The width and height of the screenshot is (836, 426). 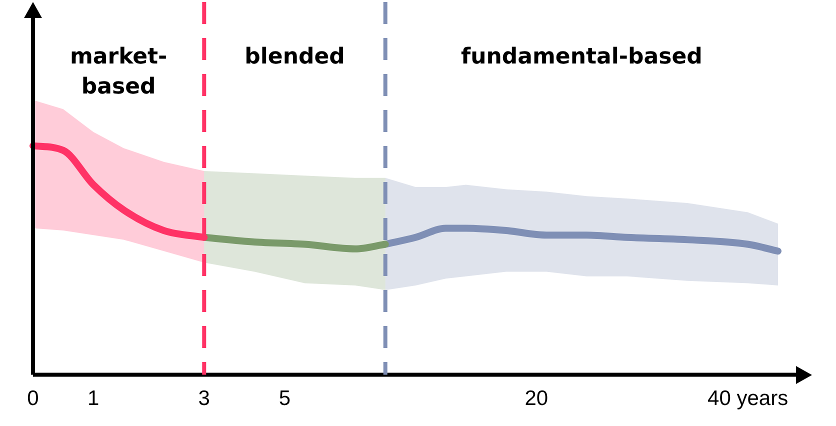 What do you see at coordinates (119, 72) in the screenshot?
I see `text: market-based` at bounding box center [119, 72].